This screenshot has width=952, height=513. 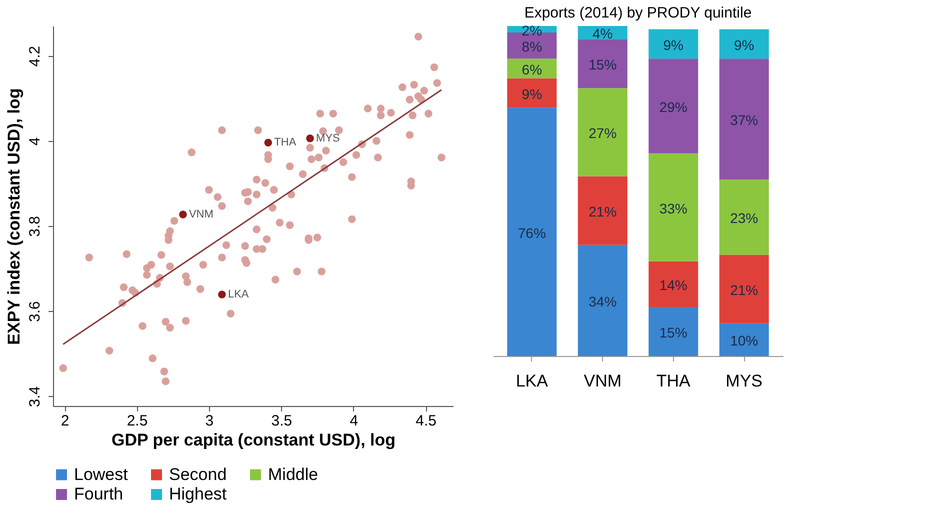 I want to click on legend-label: Highest, so click(x=198, y=494).